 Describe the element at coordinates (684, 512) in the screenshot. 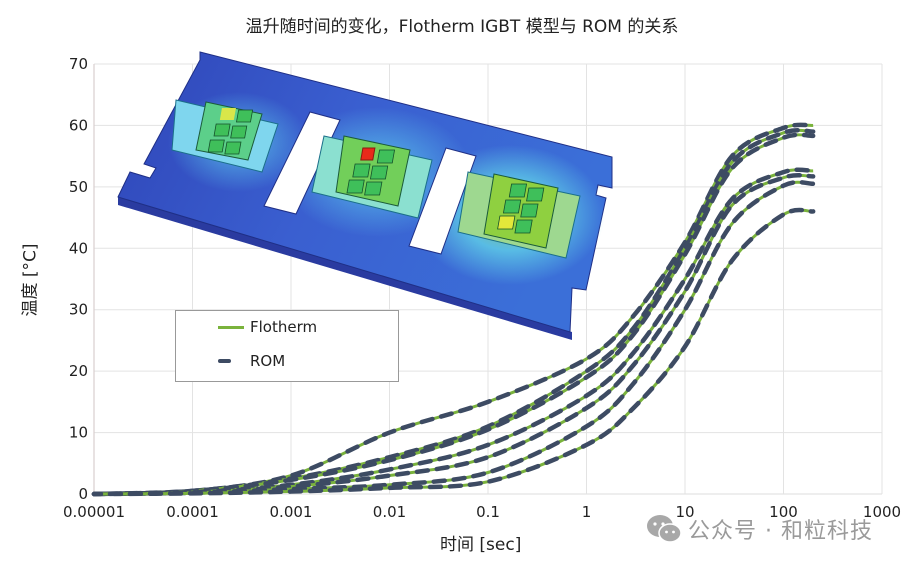

I see `x-tick-label: 10` at that location.